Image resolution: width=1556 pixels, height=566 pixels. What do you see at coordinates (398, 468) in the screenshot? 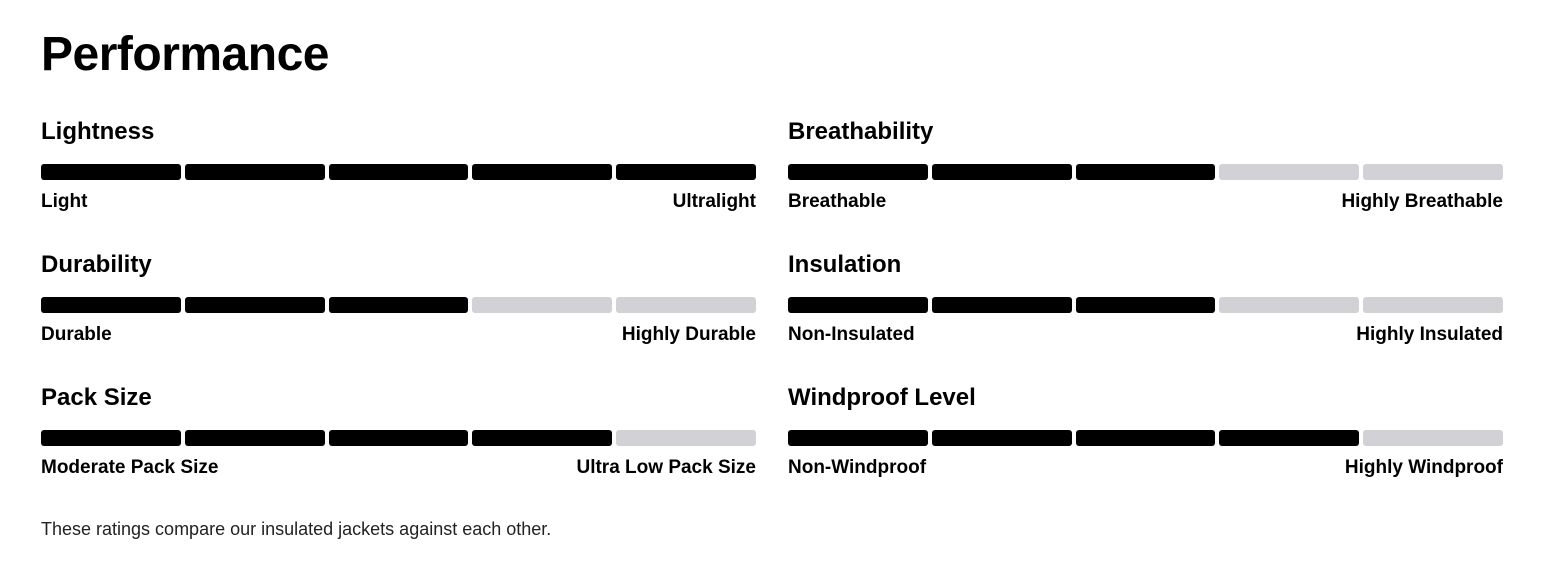
I see `rating-ends: Moderate Pack Size Ultra Low Pack Size` at bounding box center [398, 468].